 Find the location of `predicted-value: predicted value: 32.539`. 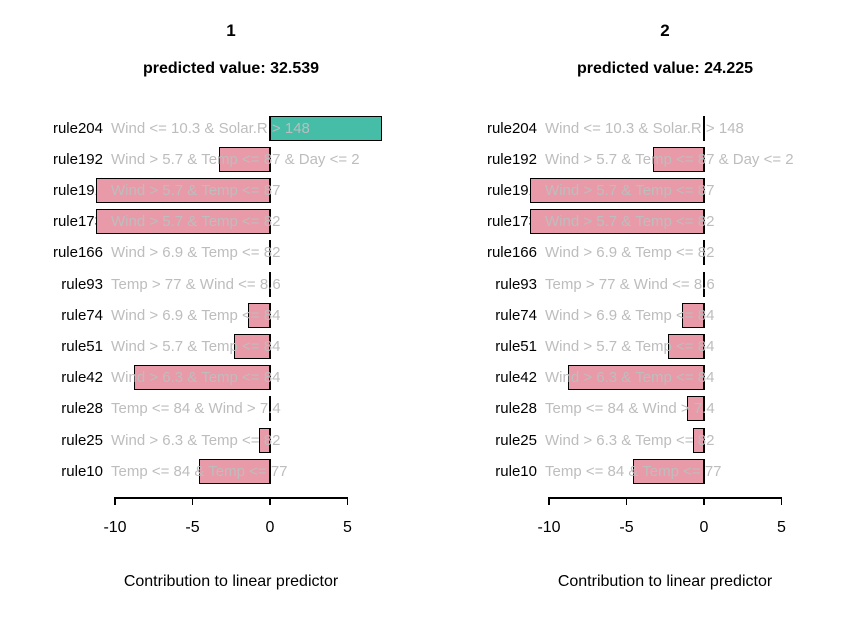

predicted-value: predicted value: 32.539 is located at coordinates (231, 68).